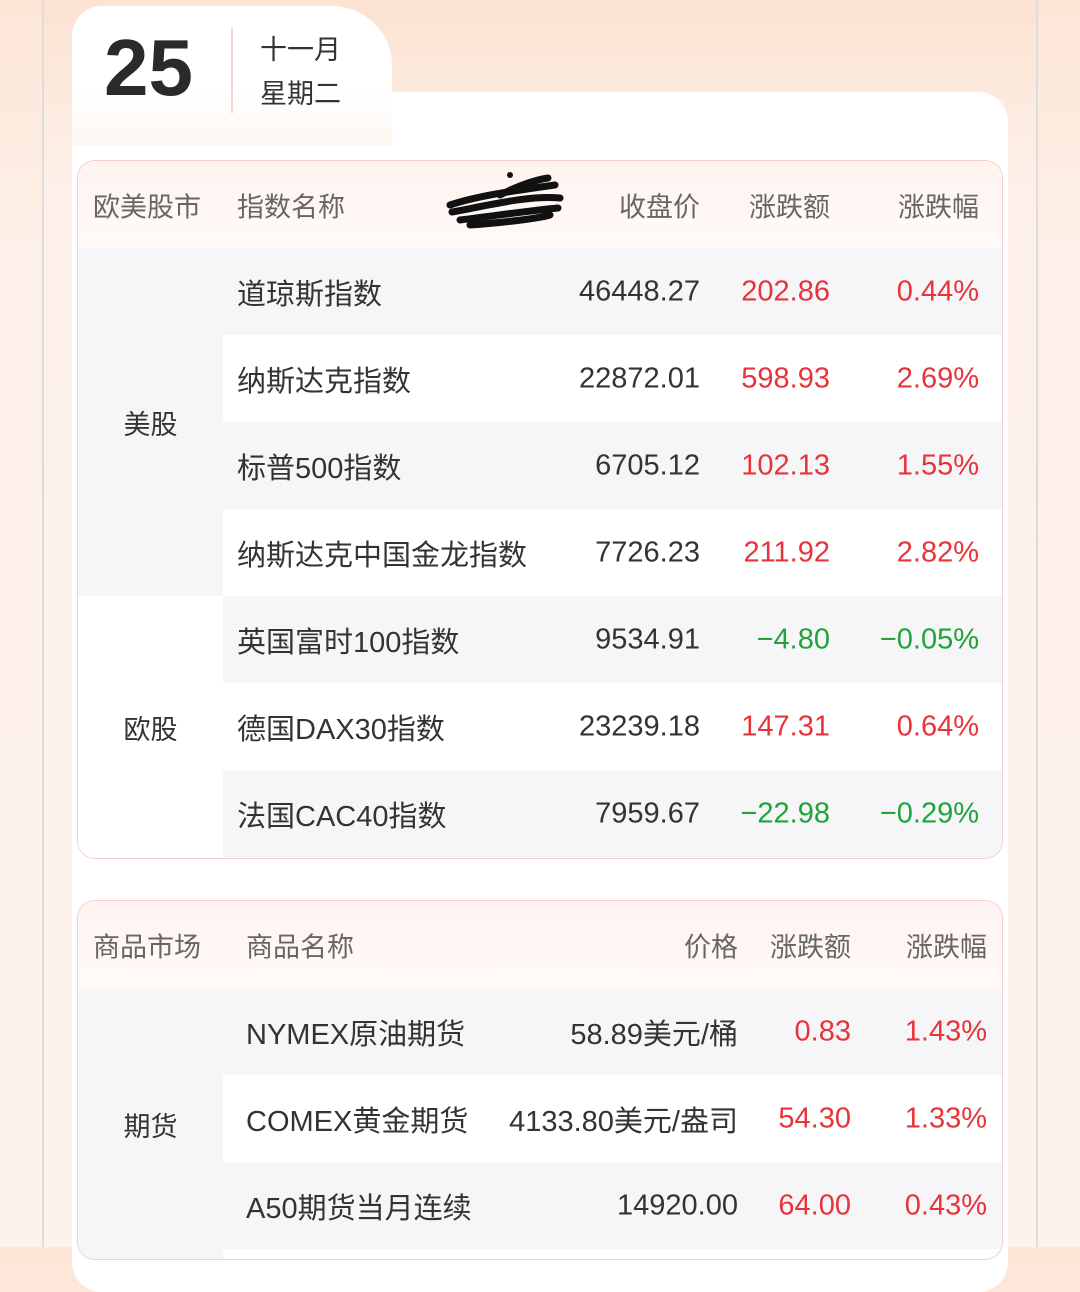 This screenshot has width=1080, height=1292. I want to click on table-row: 德国DAX30指数 23239.18 147.31 0.64%, so click(612, 726).